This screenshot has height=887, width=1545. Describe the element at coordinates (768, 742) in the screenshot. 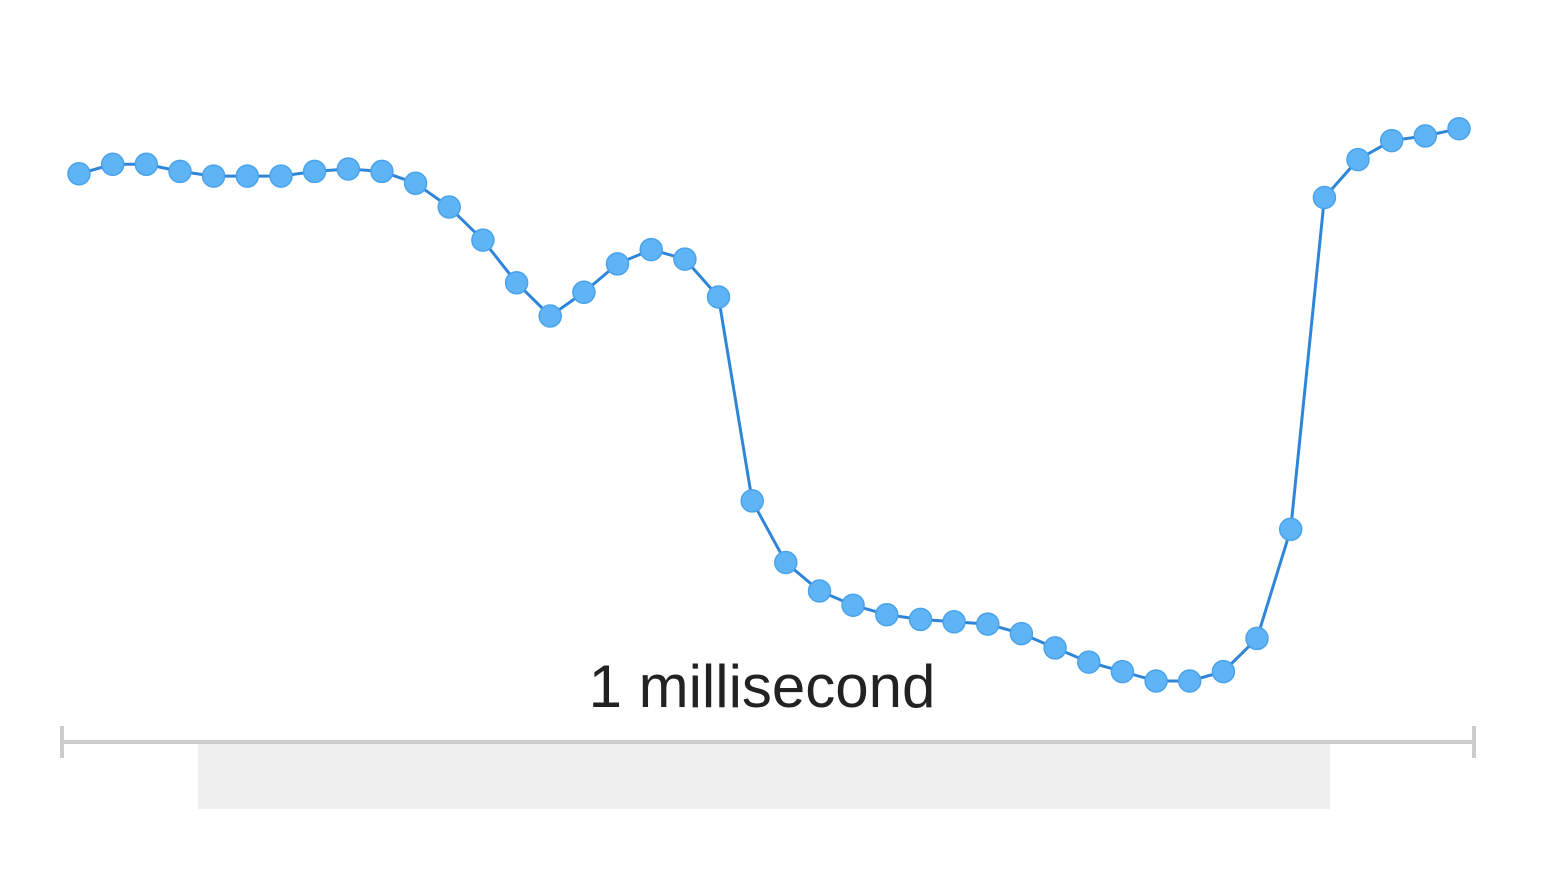

I see `scale-bar` at that location.